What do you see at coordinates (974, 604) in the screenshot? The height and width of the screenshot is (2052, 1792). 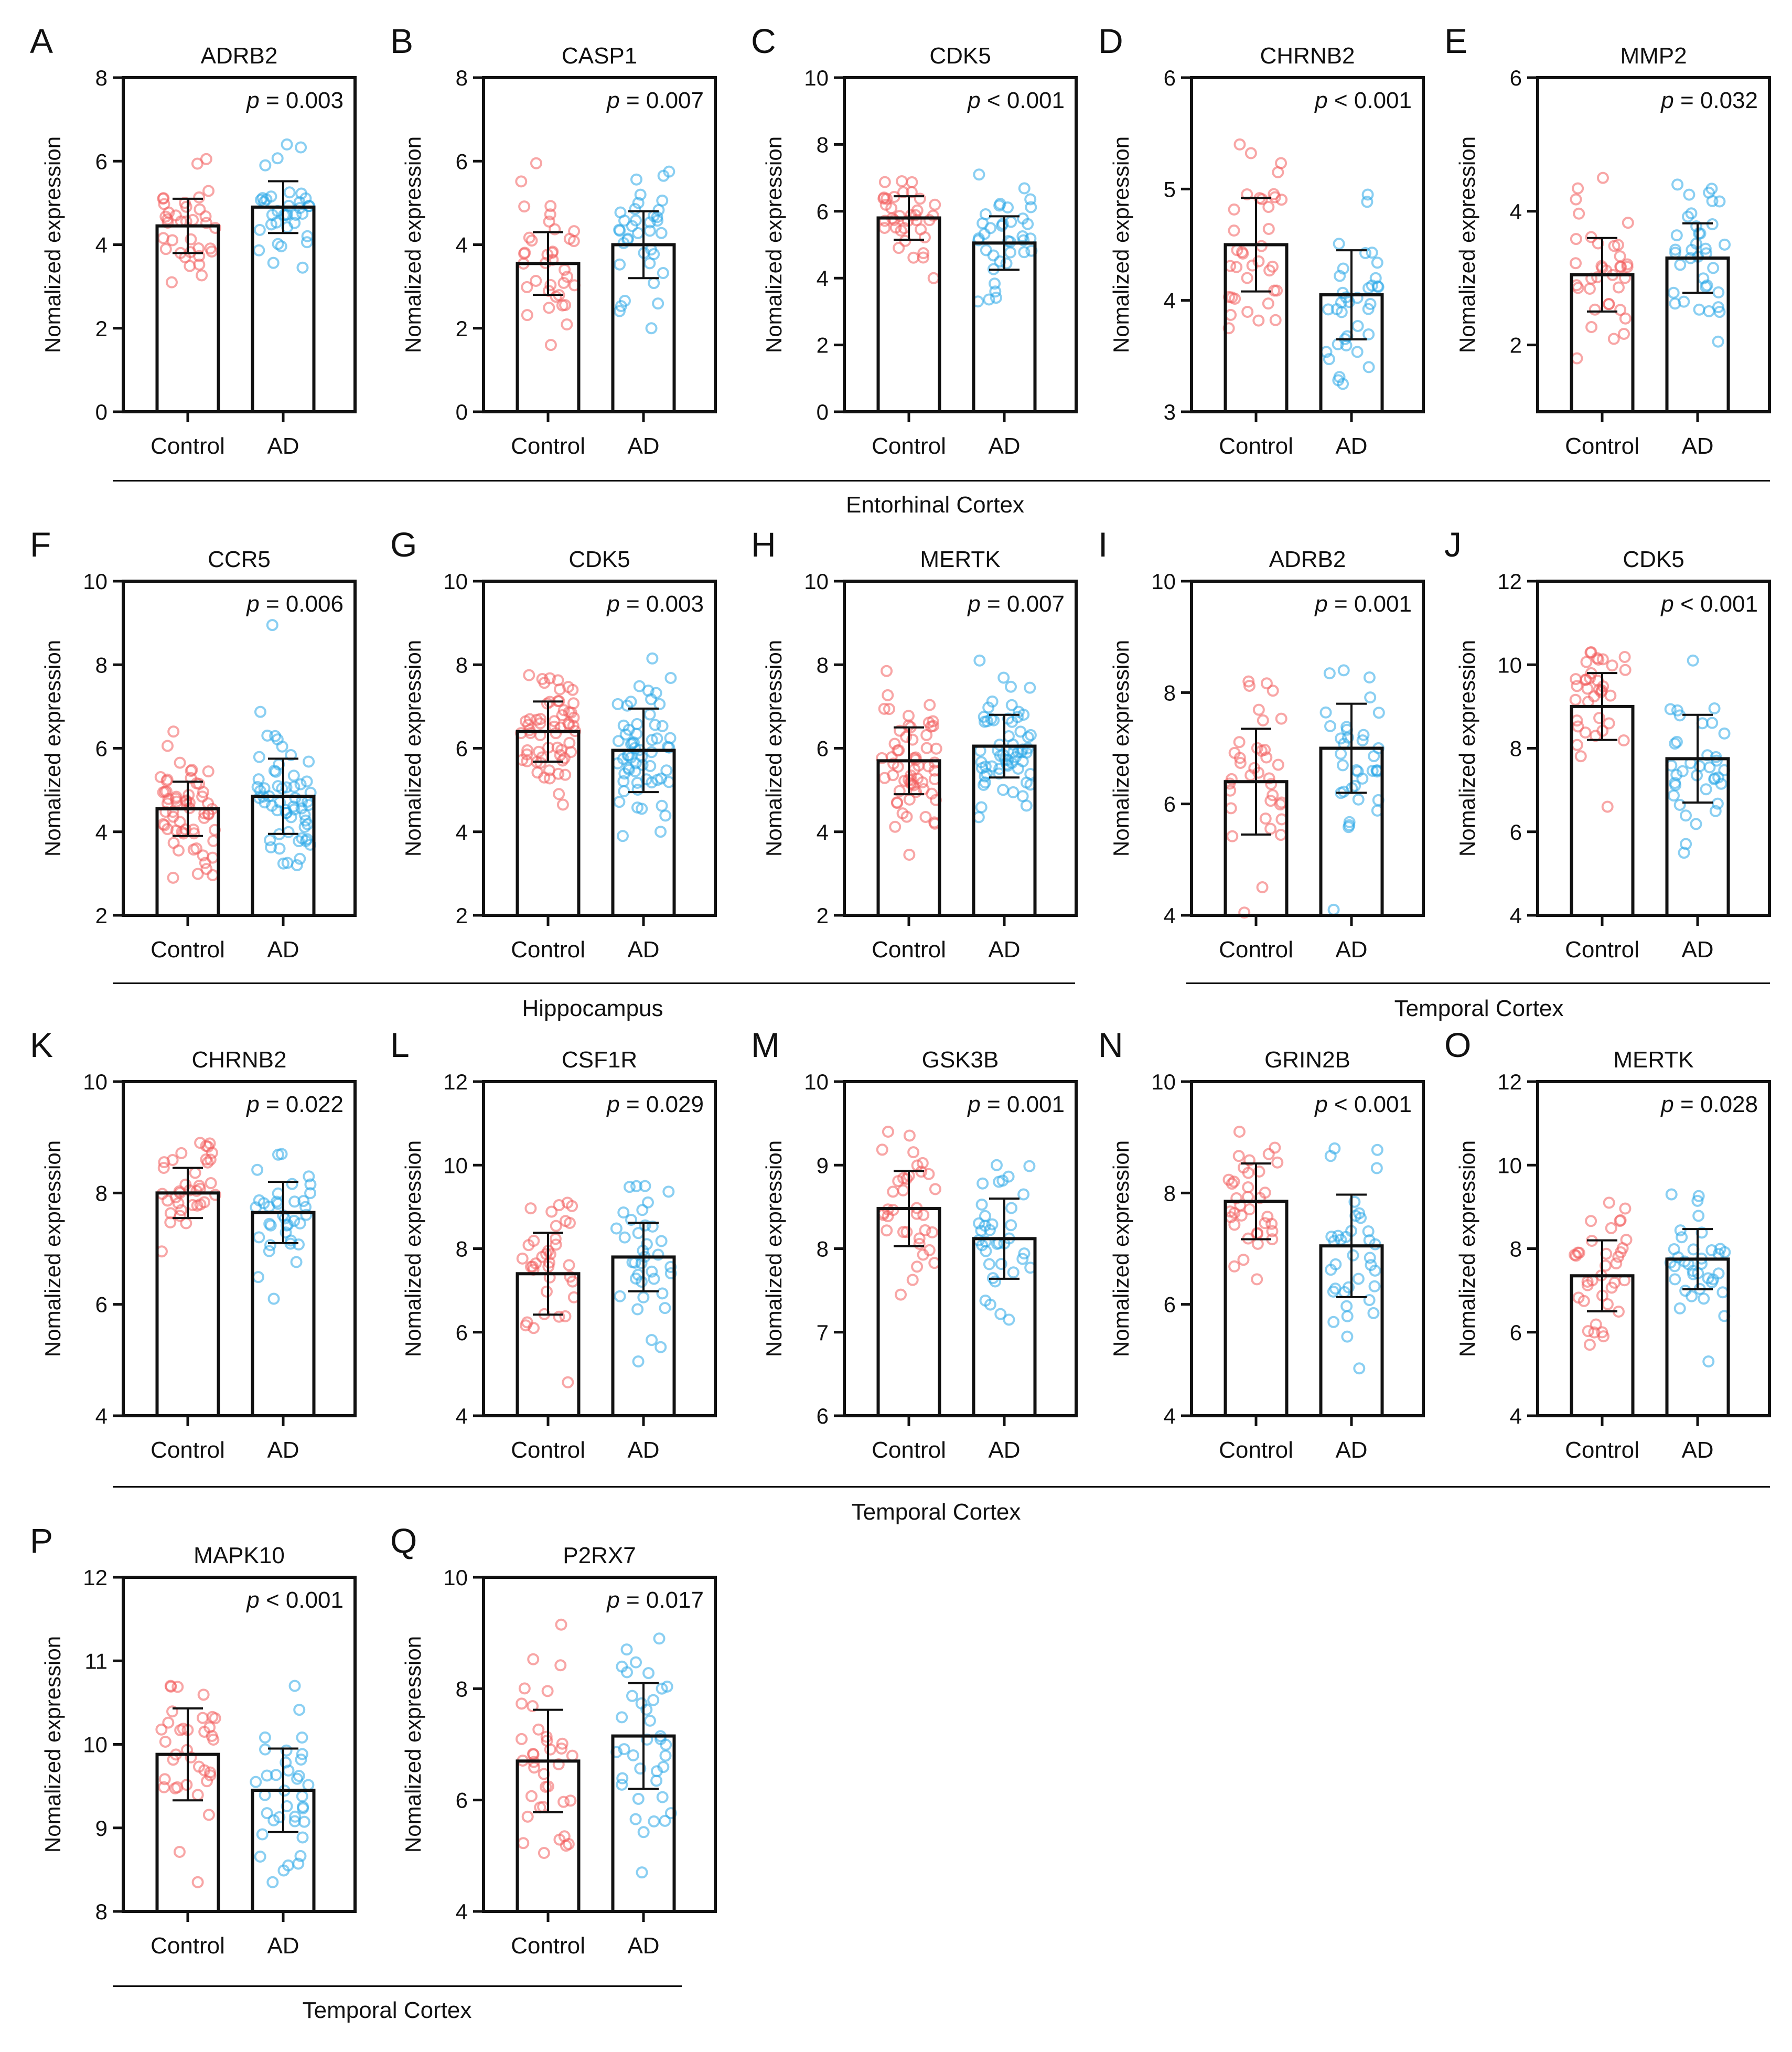 I see `p-value-symbol: p` at bounding box center [974, 604].